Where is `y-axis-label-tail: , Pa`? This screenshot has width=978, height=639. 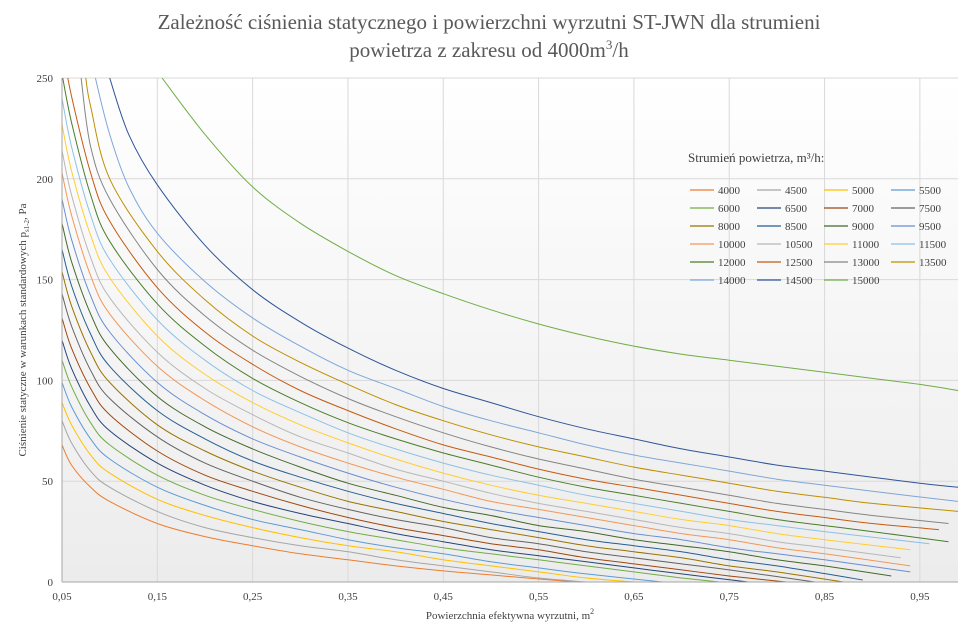
y-axis-label-tail: , Pa is located at coordinates (23, 211).